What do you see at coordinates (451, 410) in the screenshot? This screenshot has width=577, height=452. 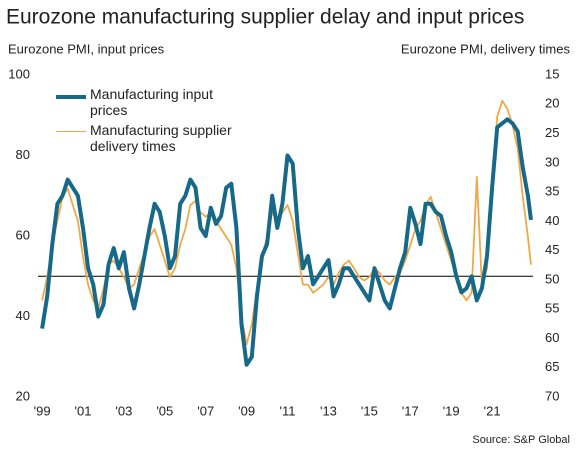 I see `x-tick-label: '19` at bounding box center [451, 410].